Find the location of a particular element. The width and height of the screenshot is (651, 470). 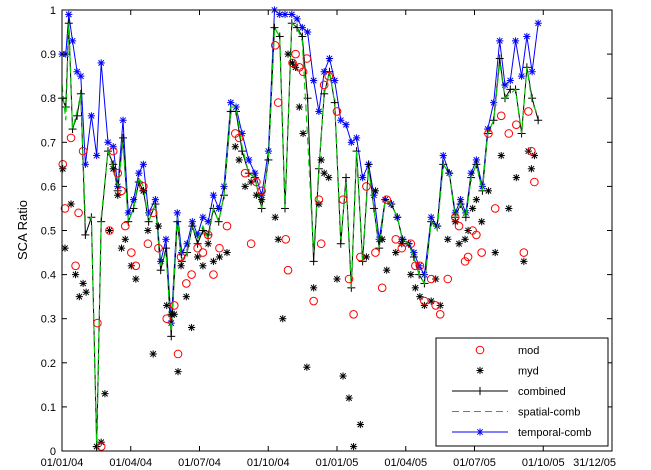

data-point-mod-7-circle is located at coordinates (101, 446).